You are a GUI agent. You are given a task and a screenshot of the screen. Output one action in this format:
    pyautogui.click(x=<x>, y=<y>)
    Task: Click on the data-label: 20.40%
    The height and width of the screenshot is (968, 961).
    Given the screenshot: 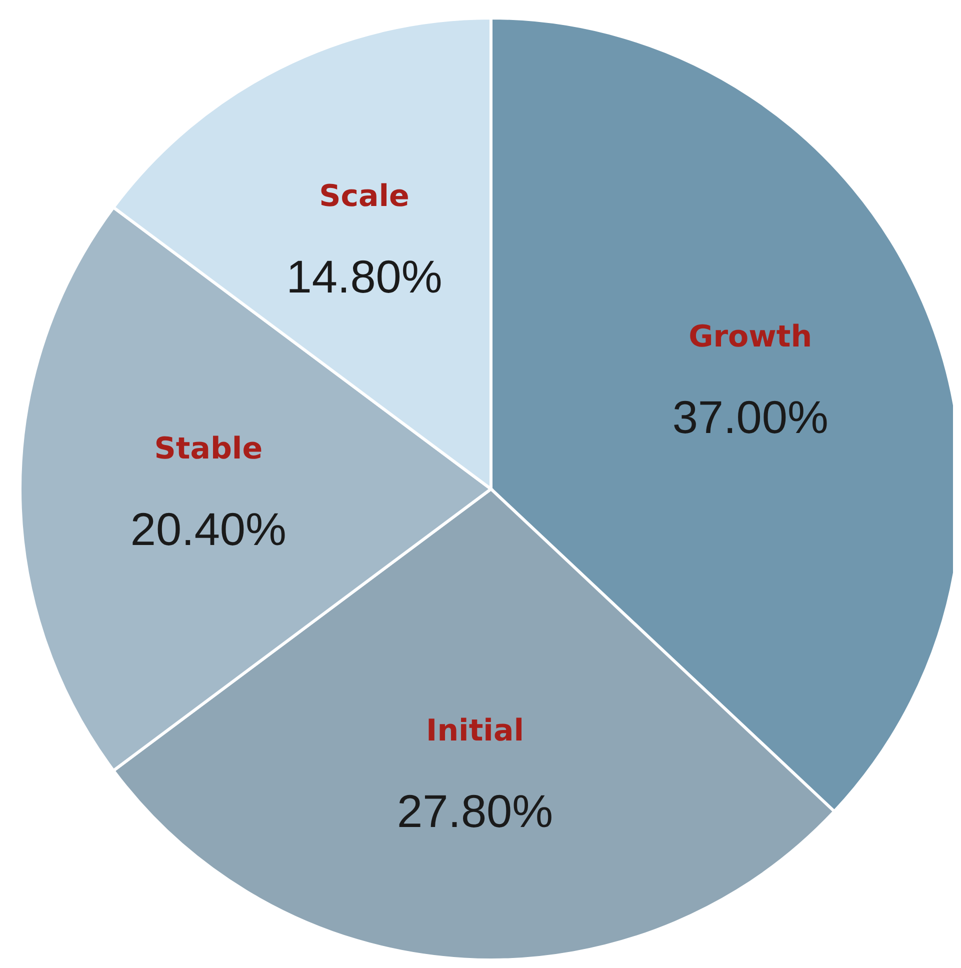 What is the action you would take?
    pyautogui.click(x=208, y=529)
    